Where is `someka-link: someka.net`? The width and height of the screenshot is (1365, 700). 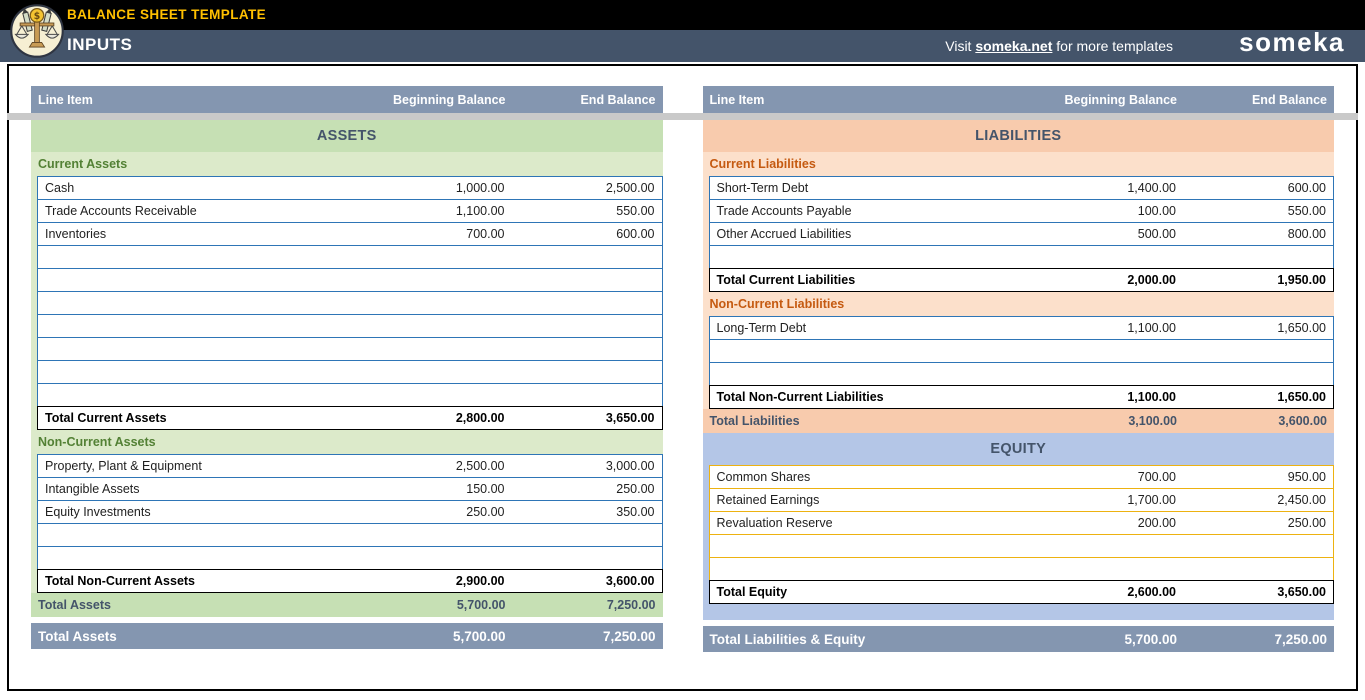
someka-link: someka.net is located at coordinates (1014, 46).